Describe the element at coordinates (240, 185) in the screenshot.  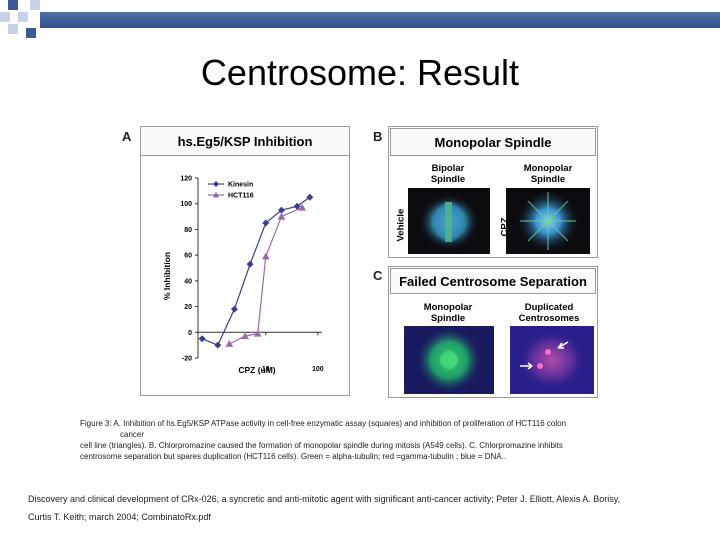
I see `legend-label-0: Kinesin` at that location.